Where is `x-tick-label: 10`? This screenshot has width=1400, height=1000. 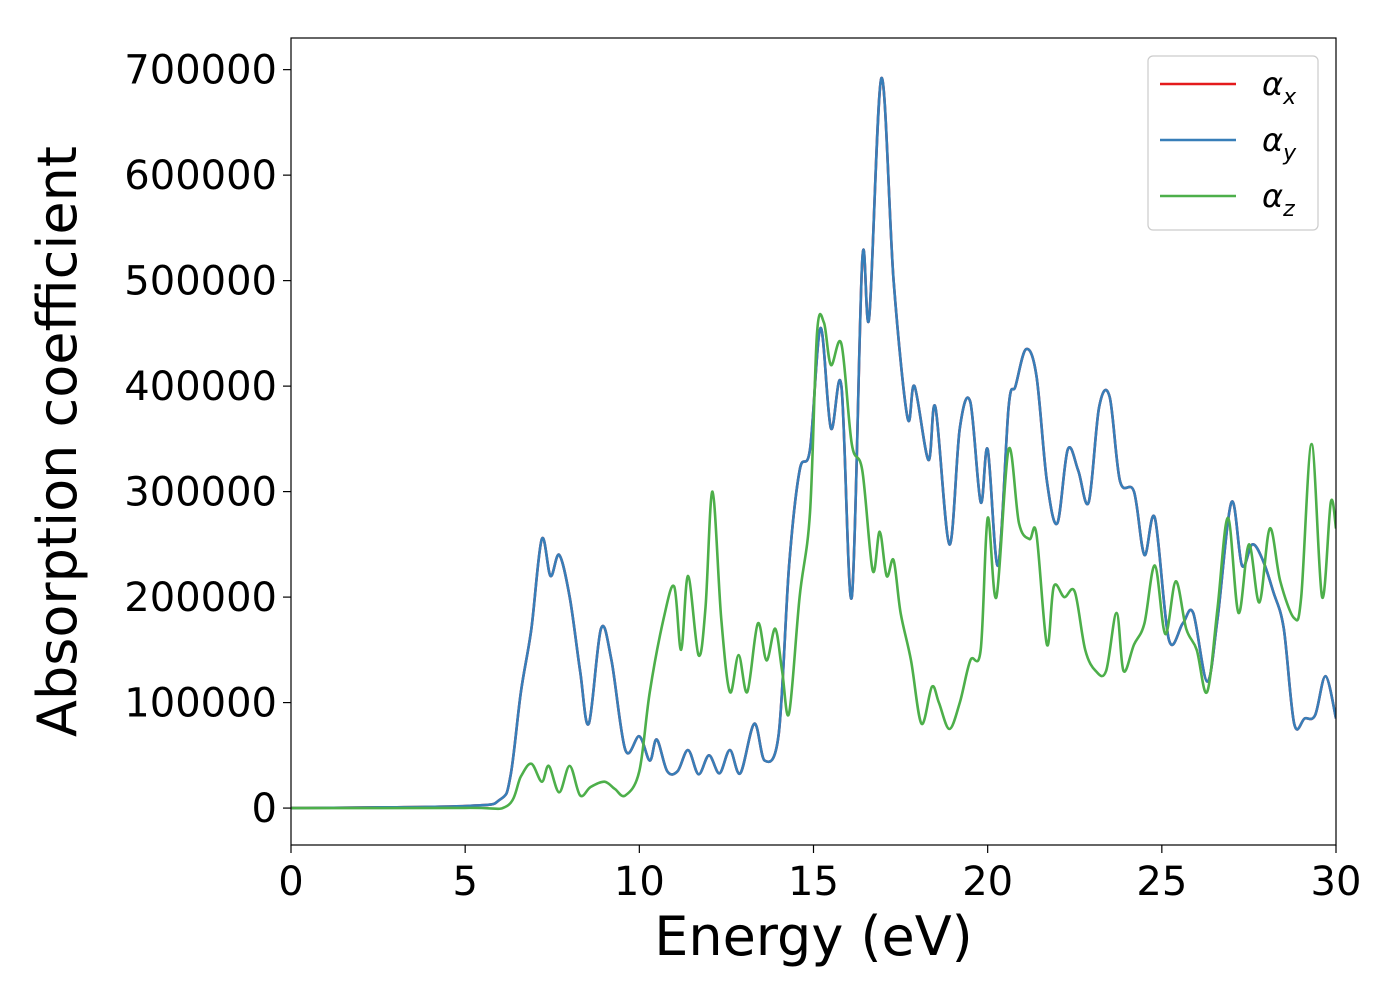
x-tick-label: 10 is located at coordinates (639, 882).